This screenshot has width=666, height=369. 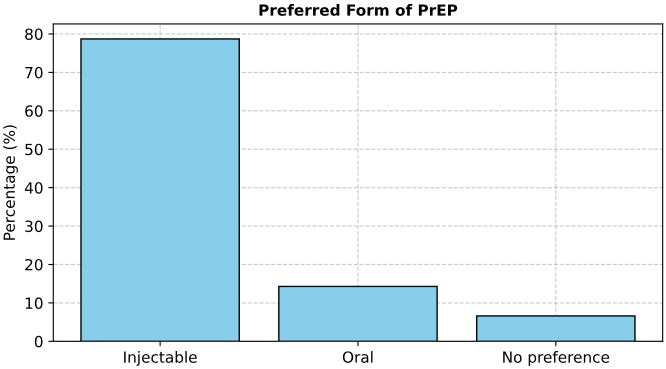 What do you see at coordinates (34, 264) in the screenshot?
I see `y-tick-label: 20` at bounding box center [34, 264].